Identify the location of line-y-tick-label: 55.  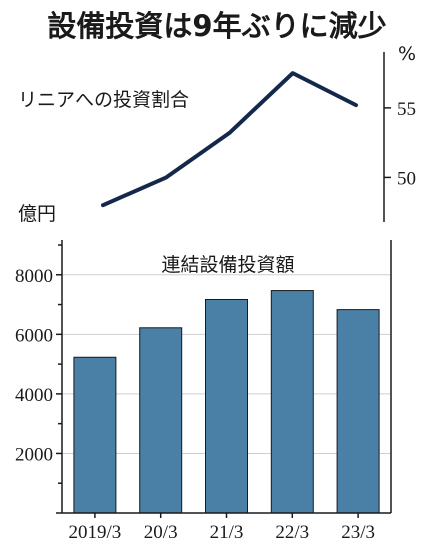
(406, 109).